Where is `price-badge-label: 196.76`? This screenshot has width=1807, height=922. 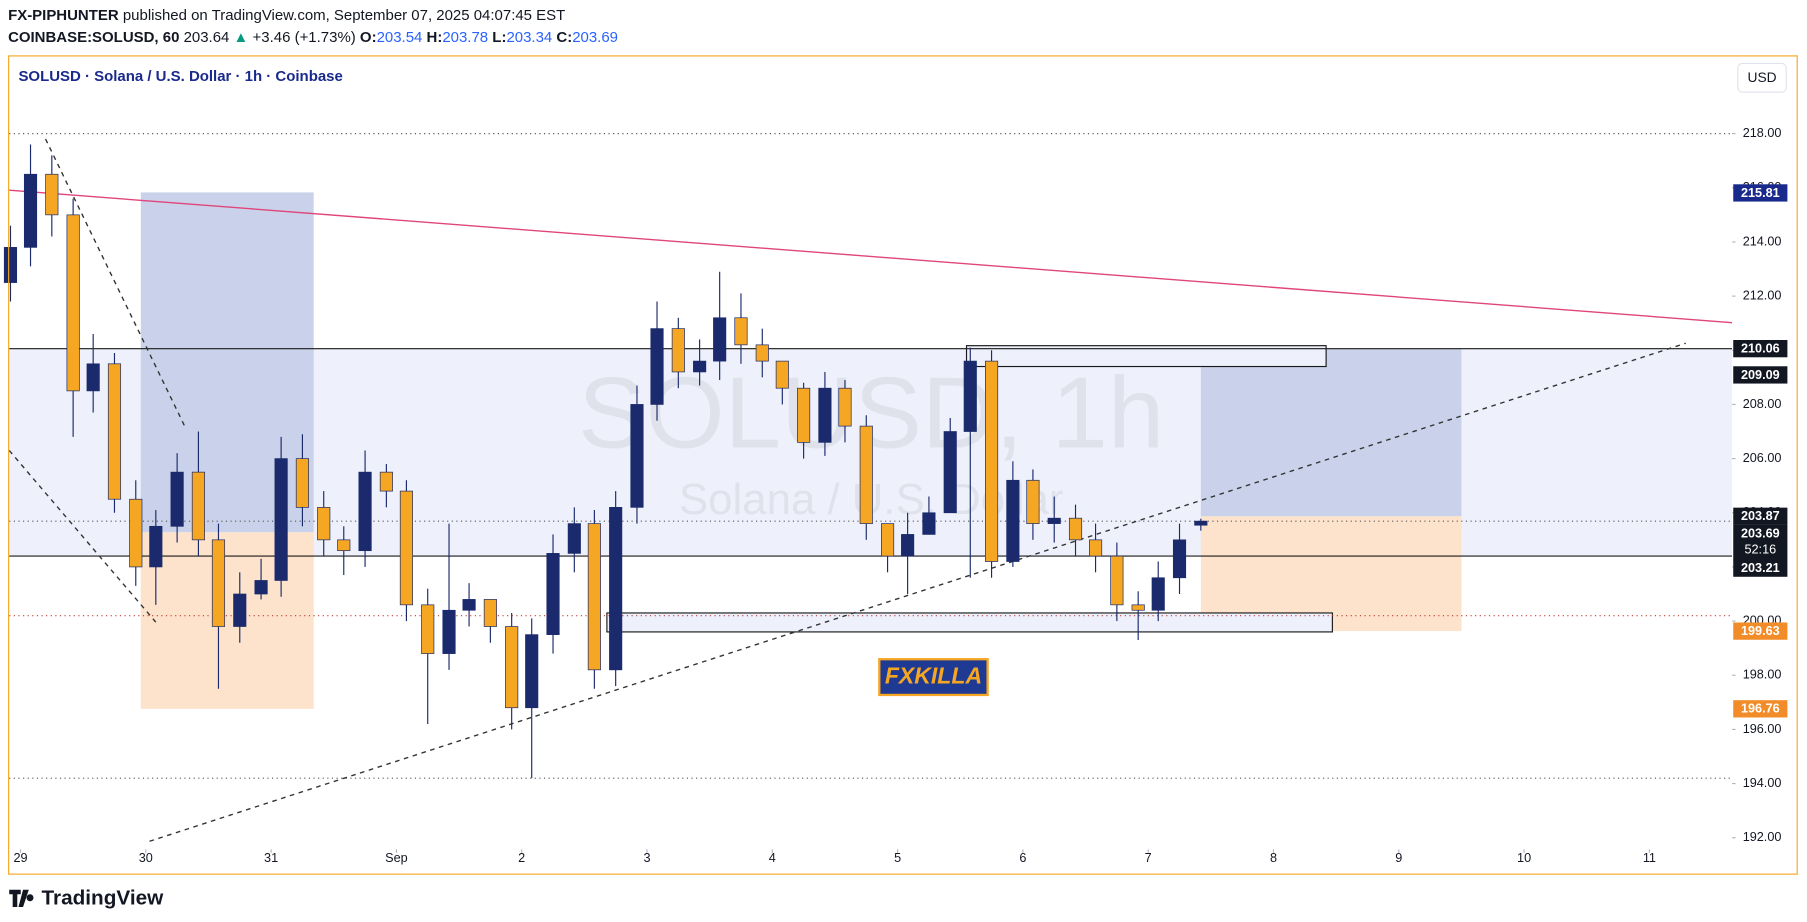
price-badge-label: 196.76 is located at coordinates (1760, 709).